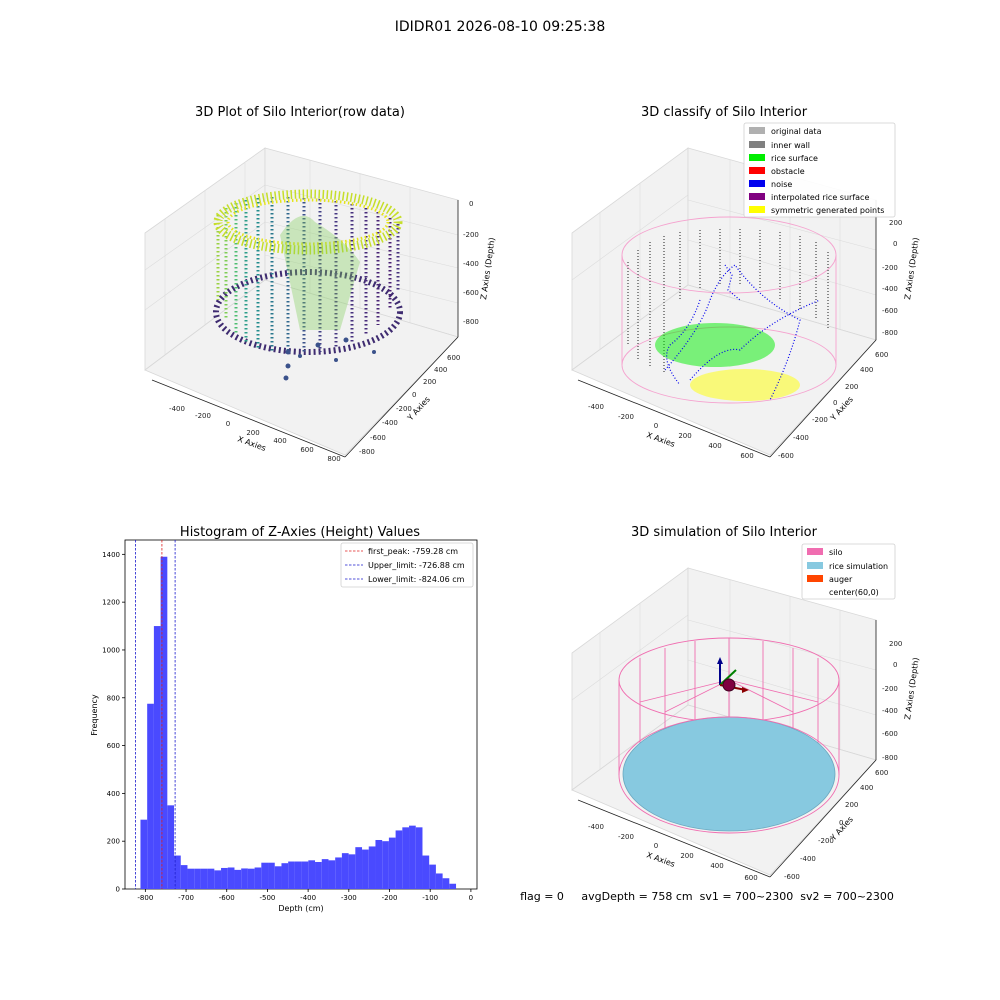  What do you see at coordinates (413, 551) in the screenshot?
I see `legend-label-first-peak: first_peak: -759.28 cm` at bounding box center [413, 551].